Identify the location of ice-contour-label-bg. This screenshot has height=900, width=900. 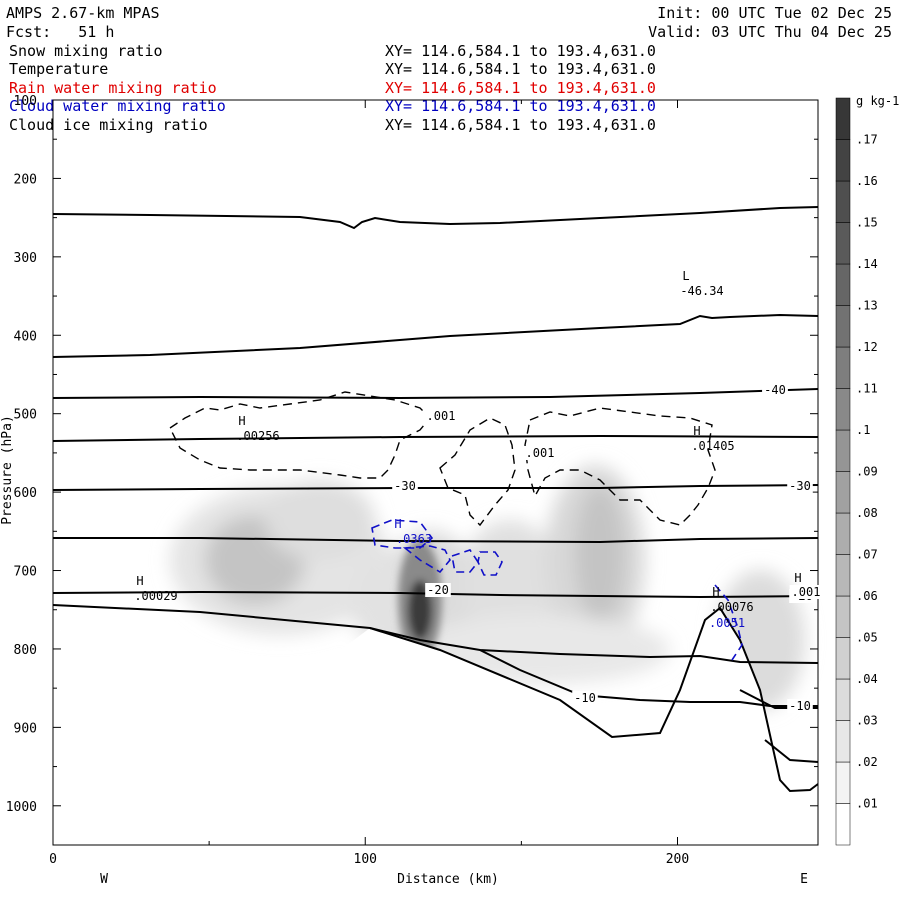
(441, 416).